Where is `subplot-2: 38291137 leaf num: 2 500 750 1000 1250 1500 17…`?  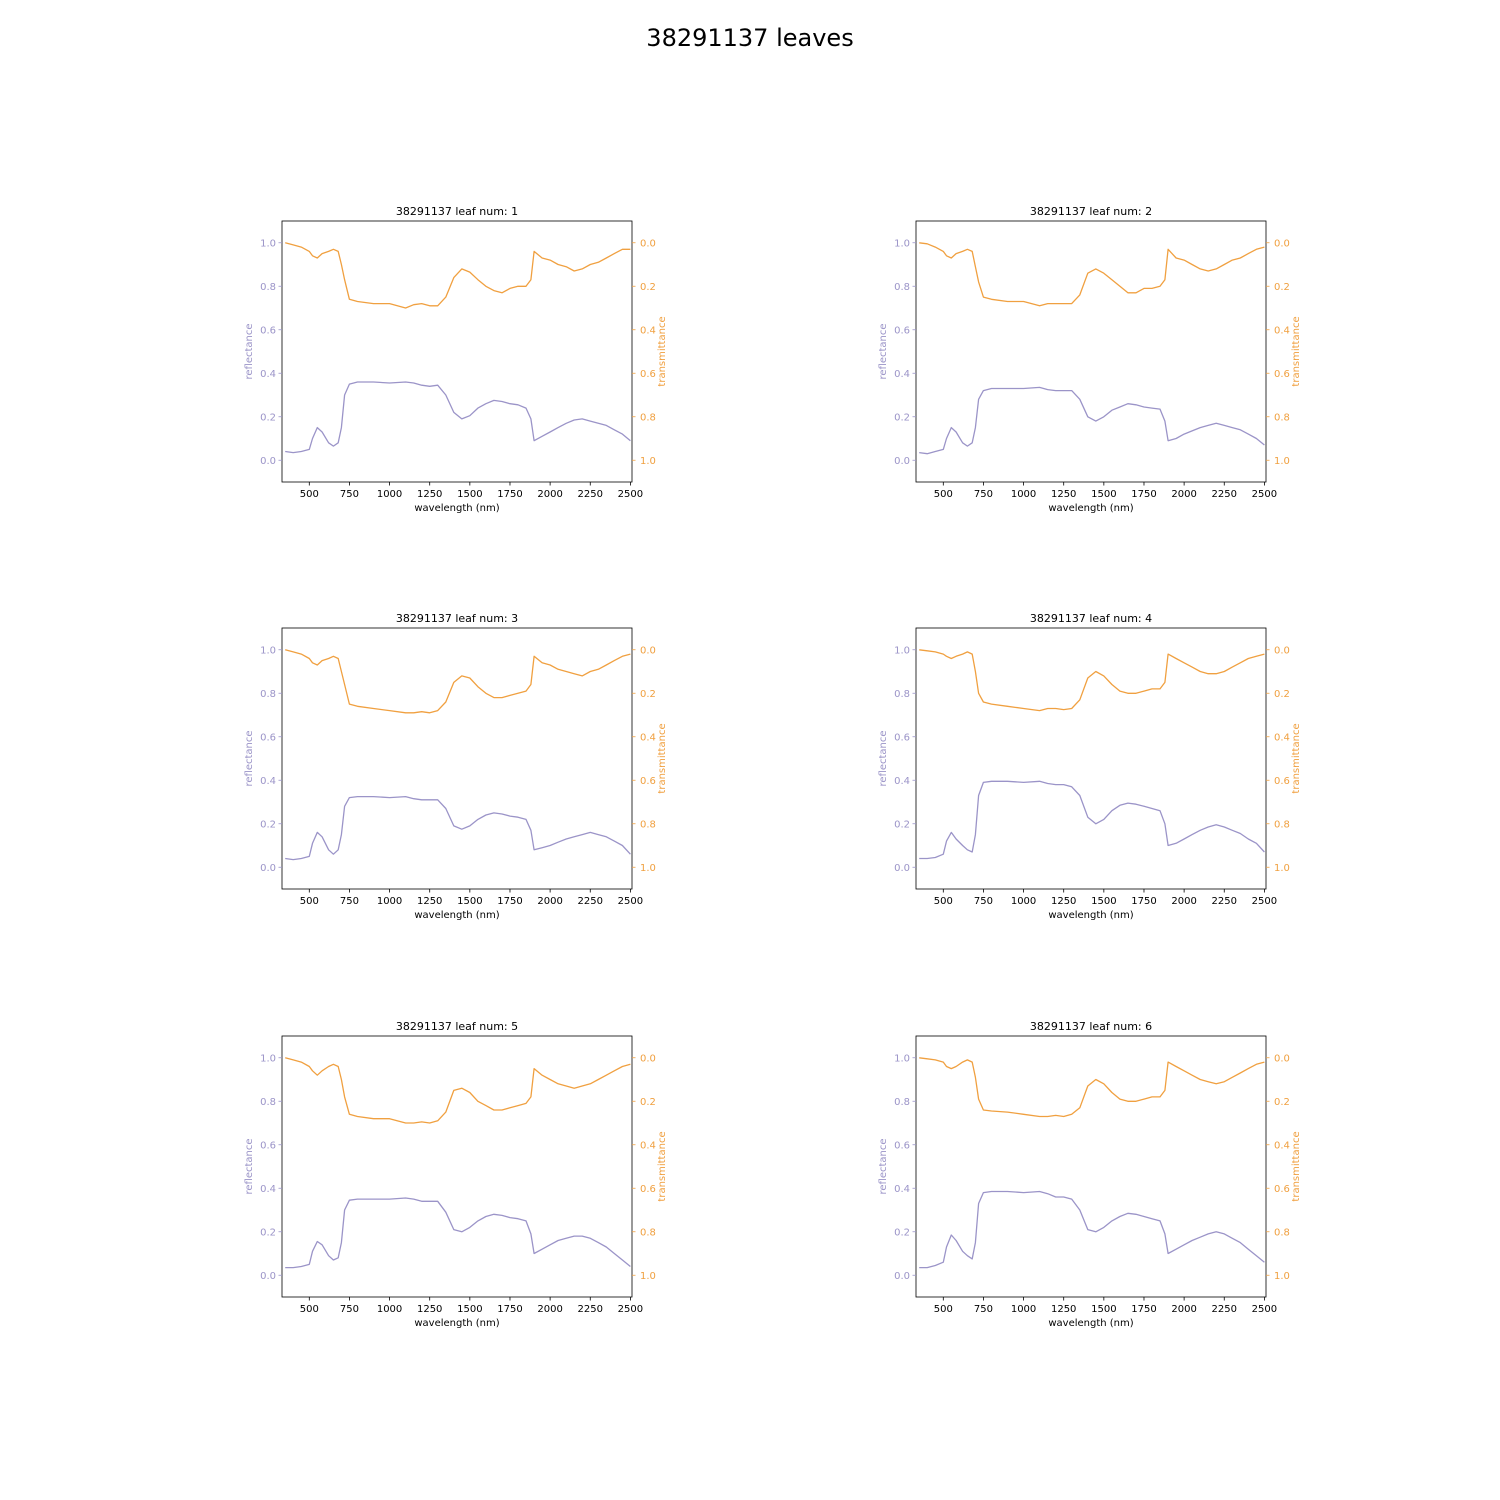 subplot-2: 38291137 leaf num: 2 500 750 1000 1250 1500 17… is located at coordinates (1090, 359).